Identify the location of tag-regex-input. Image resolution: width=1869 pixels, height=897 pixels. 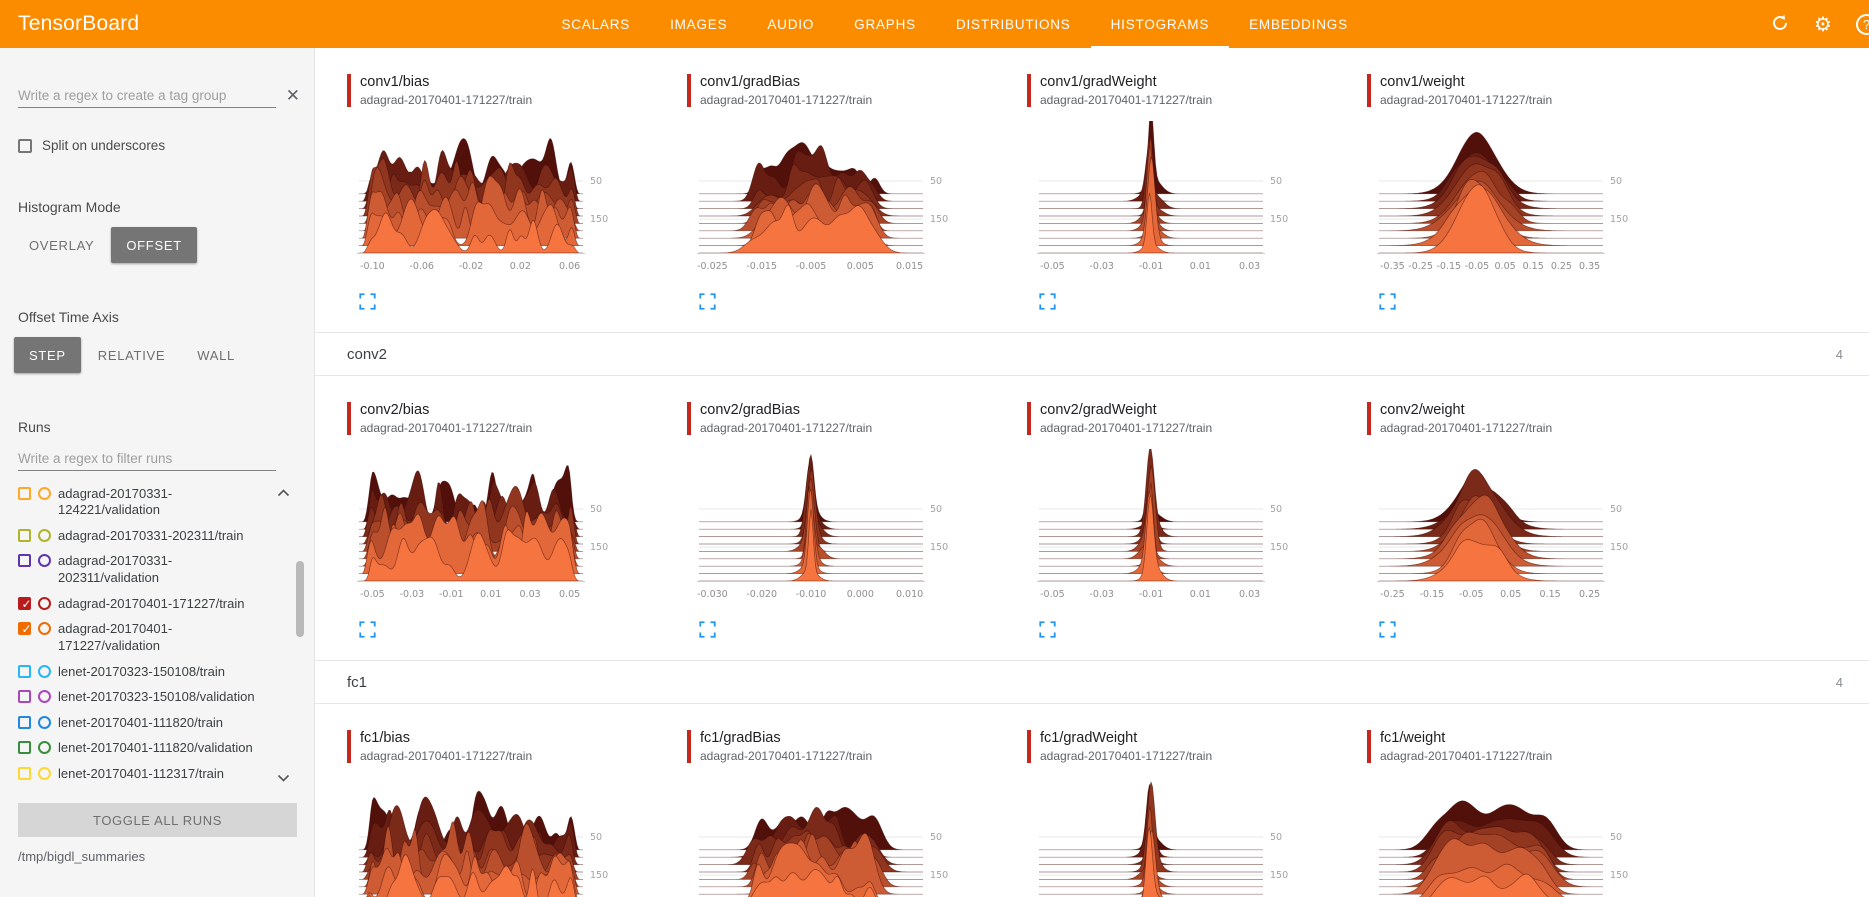
(147, 96).